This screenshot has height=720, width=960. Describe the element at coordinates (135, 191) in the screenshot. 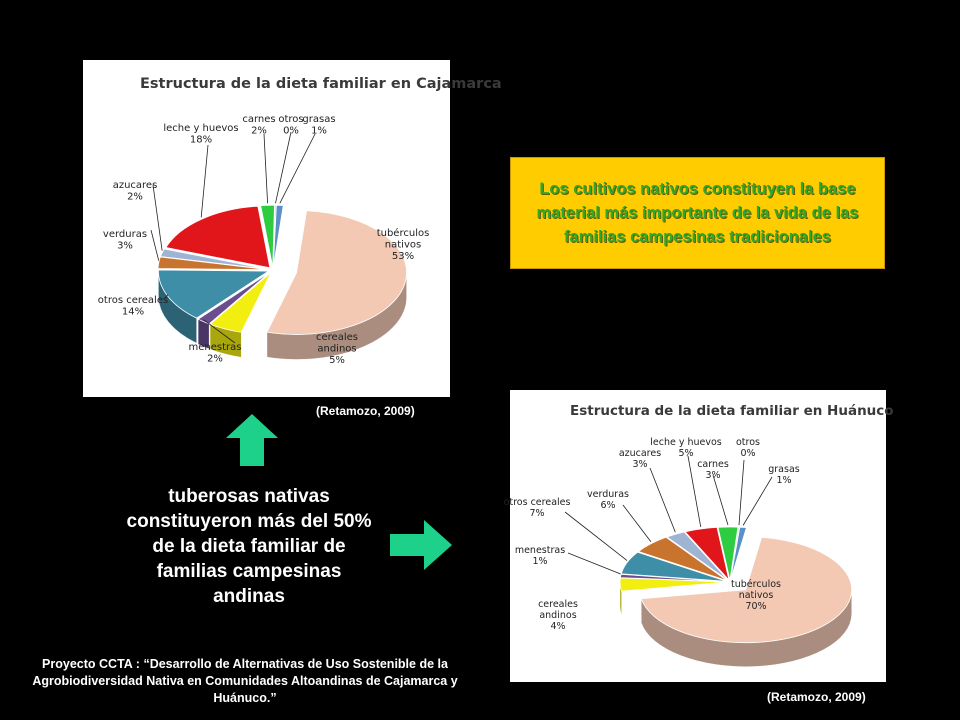

I see `slice-label: azucares 2%` at that location.